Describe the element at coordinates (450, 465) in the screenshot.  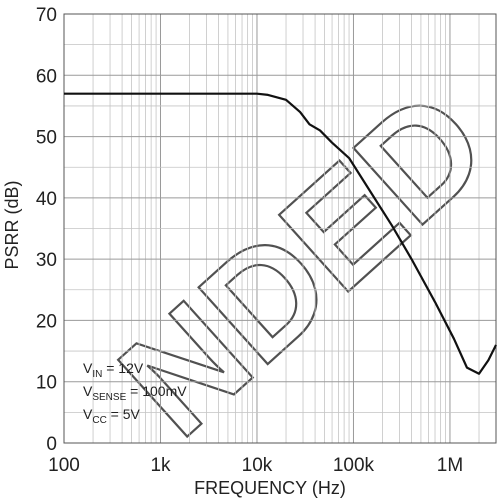
I see `x-tick-label: 1M` at that location.